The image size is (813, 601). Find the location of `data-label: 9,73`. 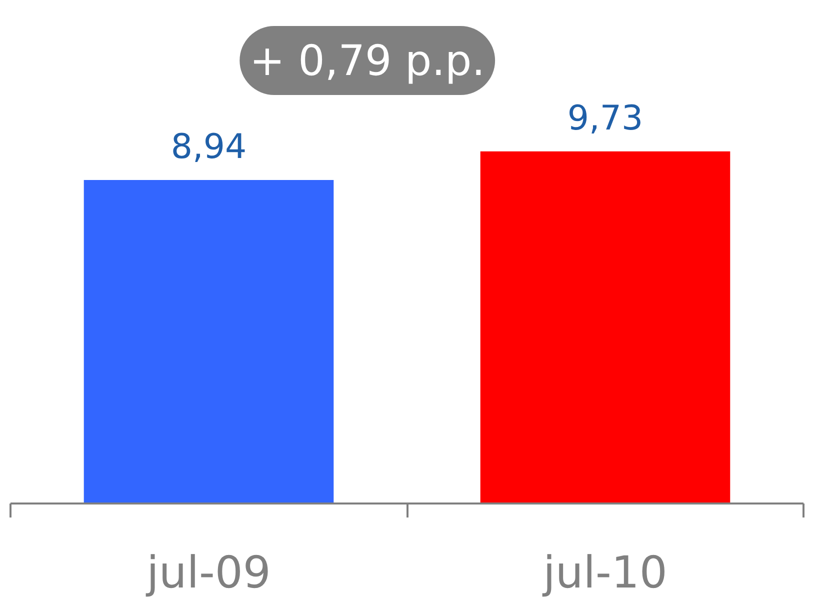

data-label: 9,73 is located at coordinates (605, 118).